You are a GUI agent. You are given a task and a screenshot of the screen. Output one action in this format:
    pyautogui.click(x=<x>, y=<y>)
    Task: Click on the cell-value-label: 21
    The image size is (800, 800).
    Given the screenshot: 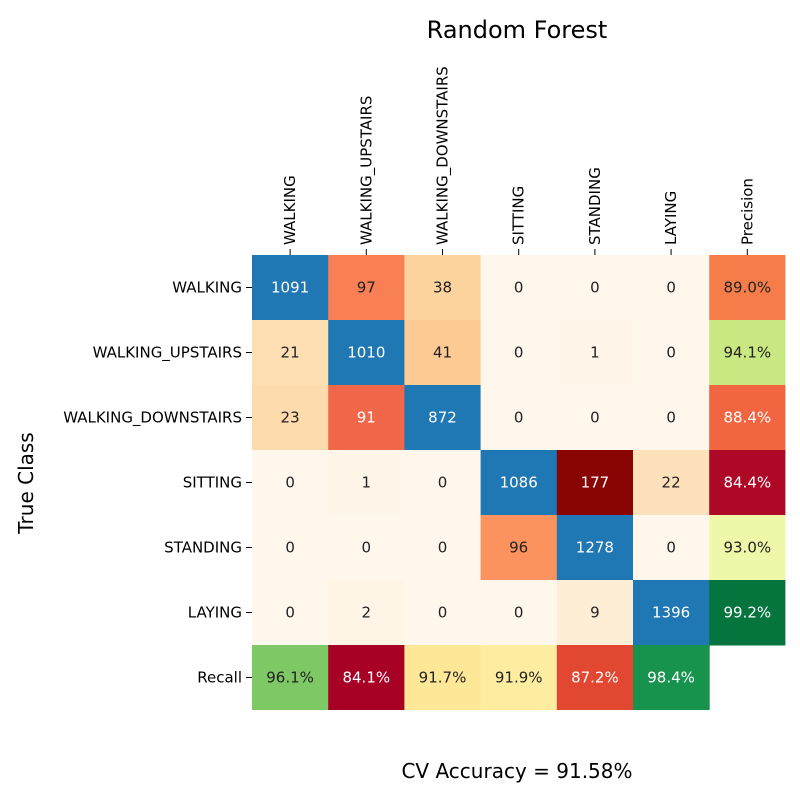 What is the action you would take?
    pyautogui.click(x=290, y=353)
    